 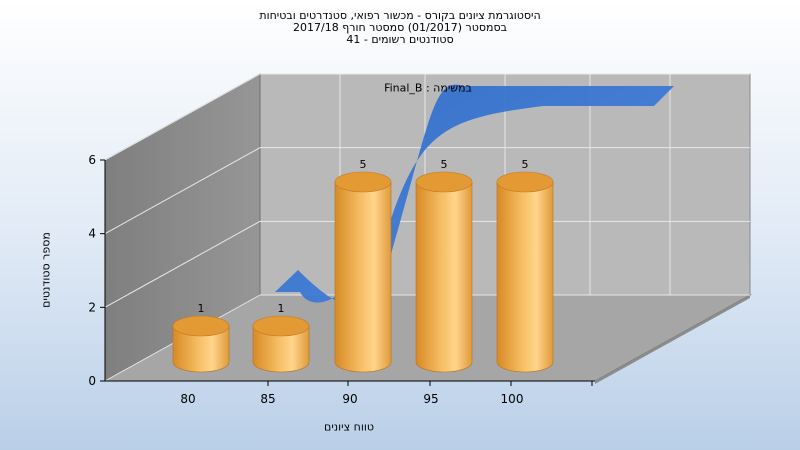 What do you see at coordinates (46, 270) in the screenshot?
I see `y-axis-label: מספר סטודנטים` at bounding box center [46, 270].